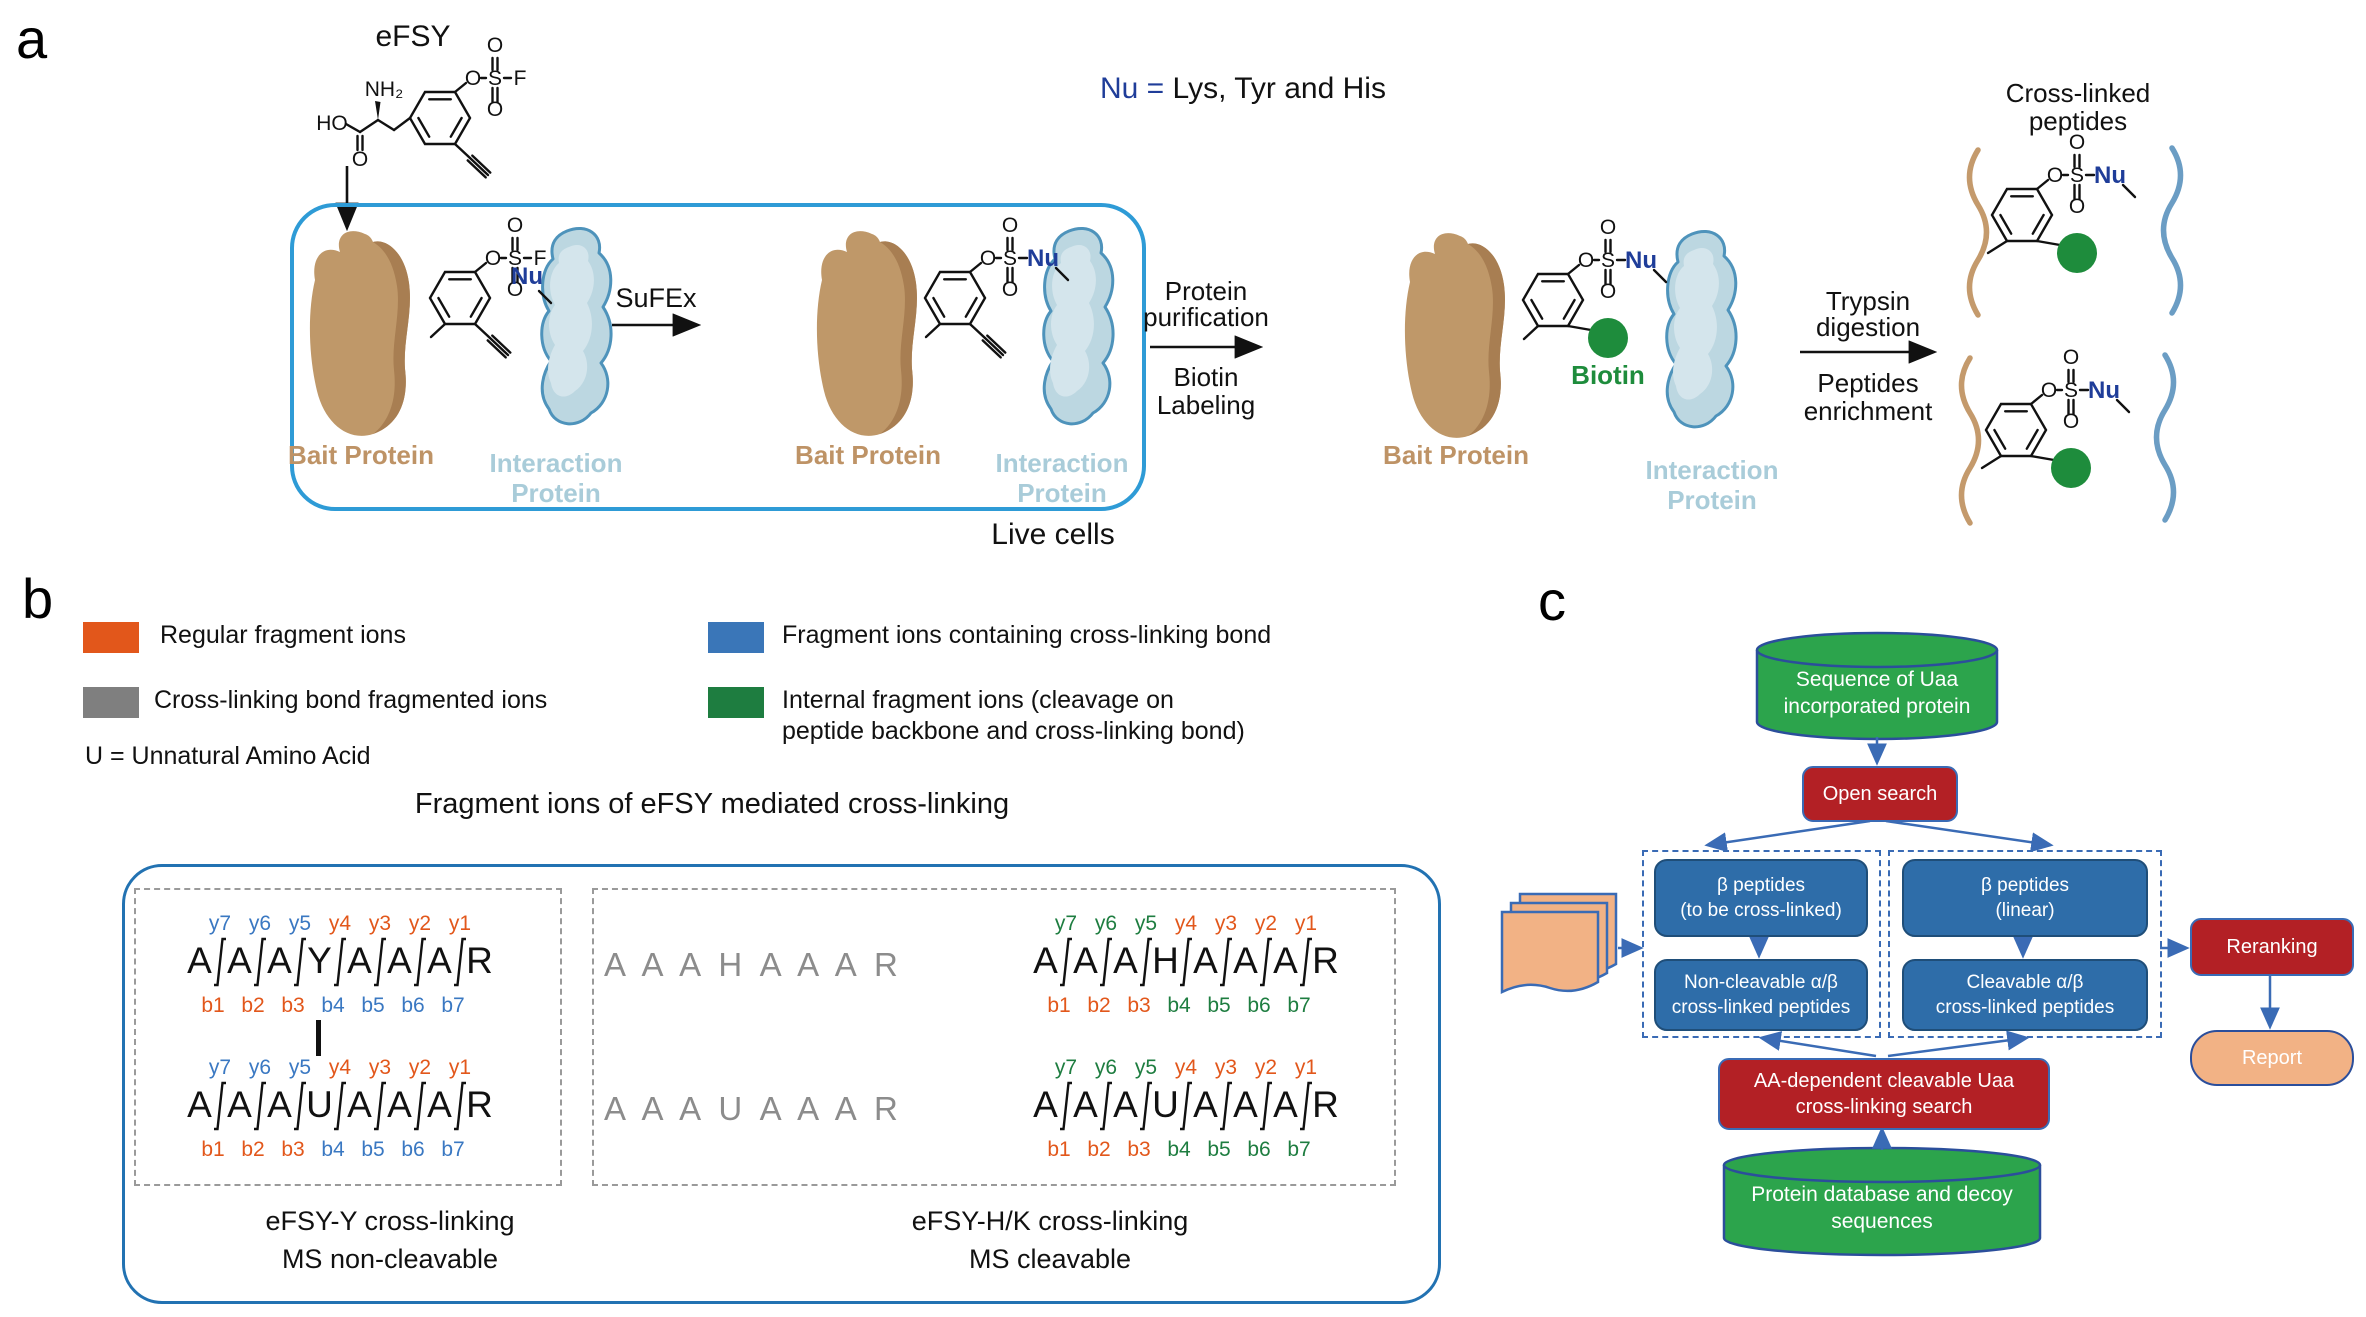 The image size is (2366, 1317). Describe the element at coordinates (2165, 437) in the screenshot. I see `peptide-wavy-line` at that location.